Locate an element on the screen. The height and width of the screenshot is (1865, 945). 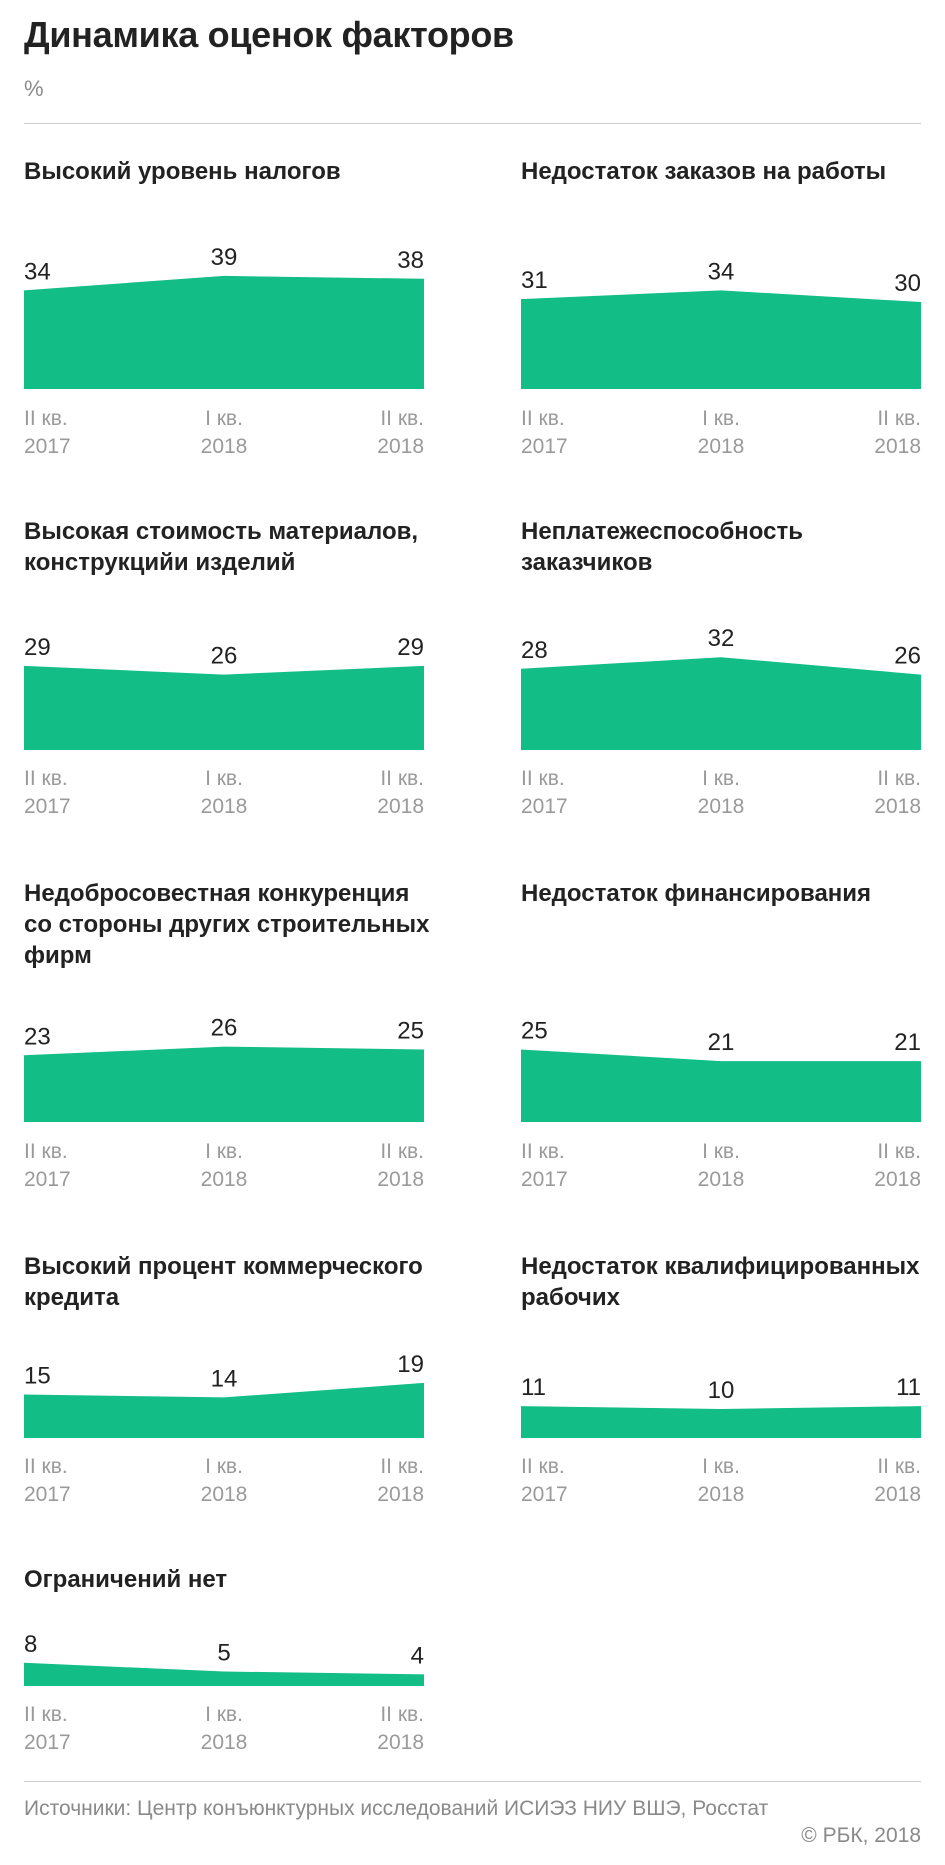
x-tick-label-1-2: I кв. 2018 is located at coordinates (224, 433).